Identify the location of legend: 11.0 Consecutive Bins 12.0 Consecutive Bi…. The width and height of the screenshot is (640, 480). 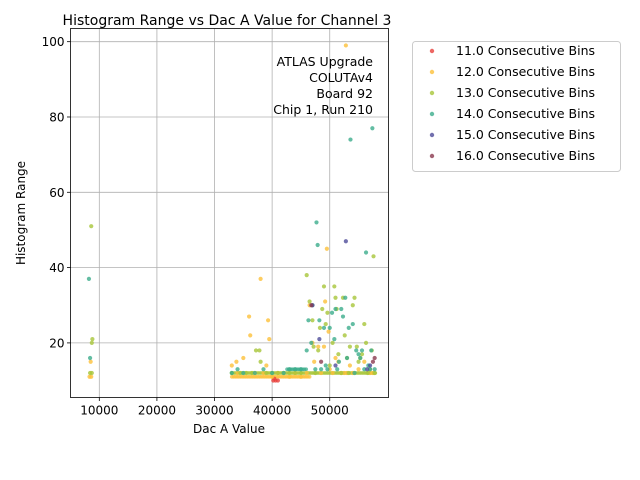
(516, 106).